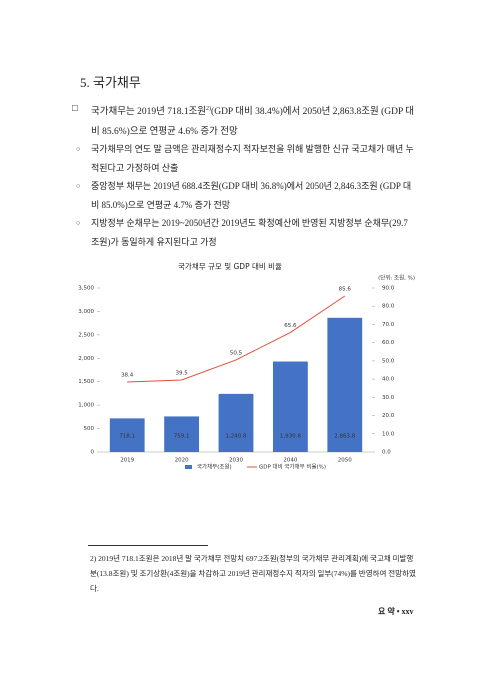 This screenshot has height=675, width=486. I want to click on bar-value-label: 2,863.8, so click(344, 437).